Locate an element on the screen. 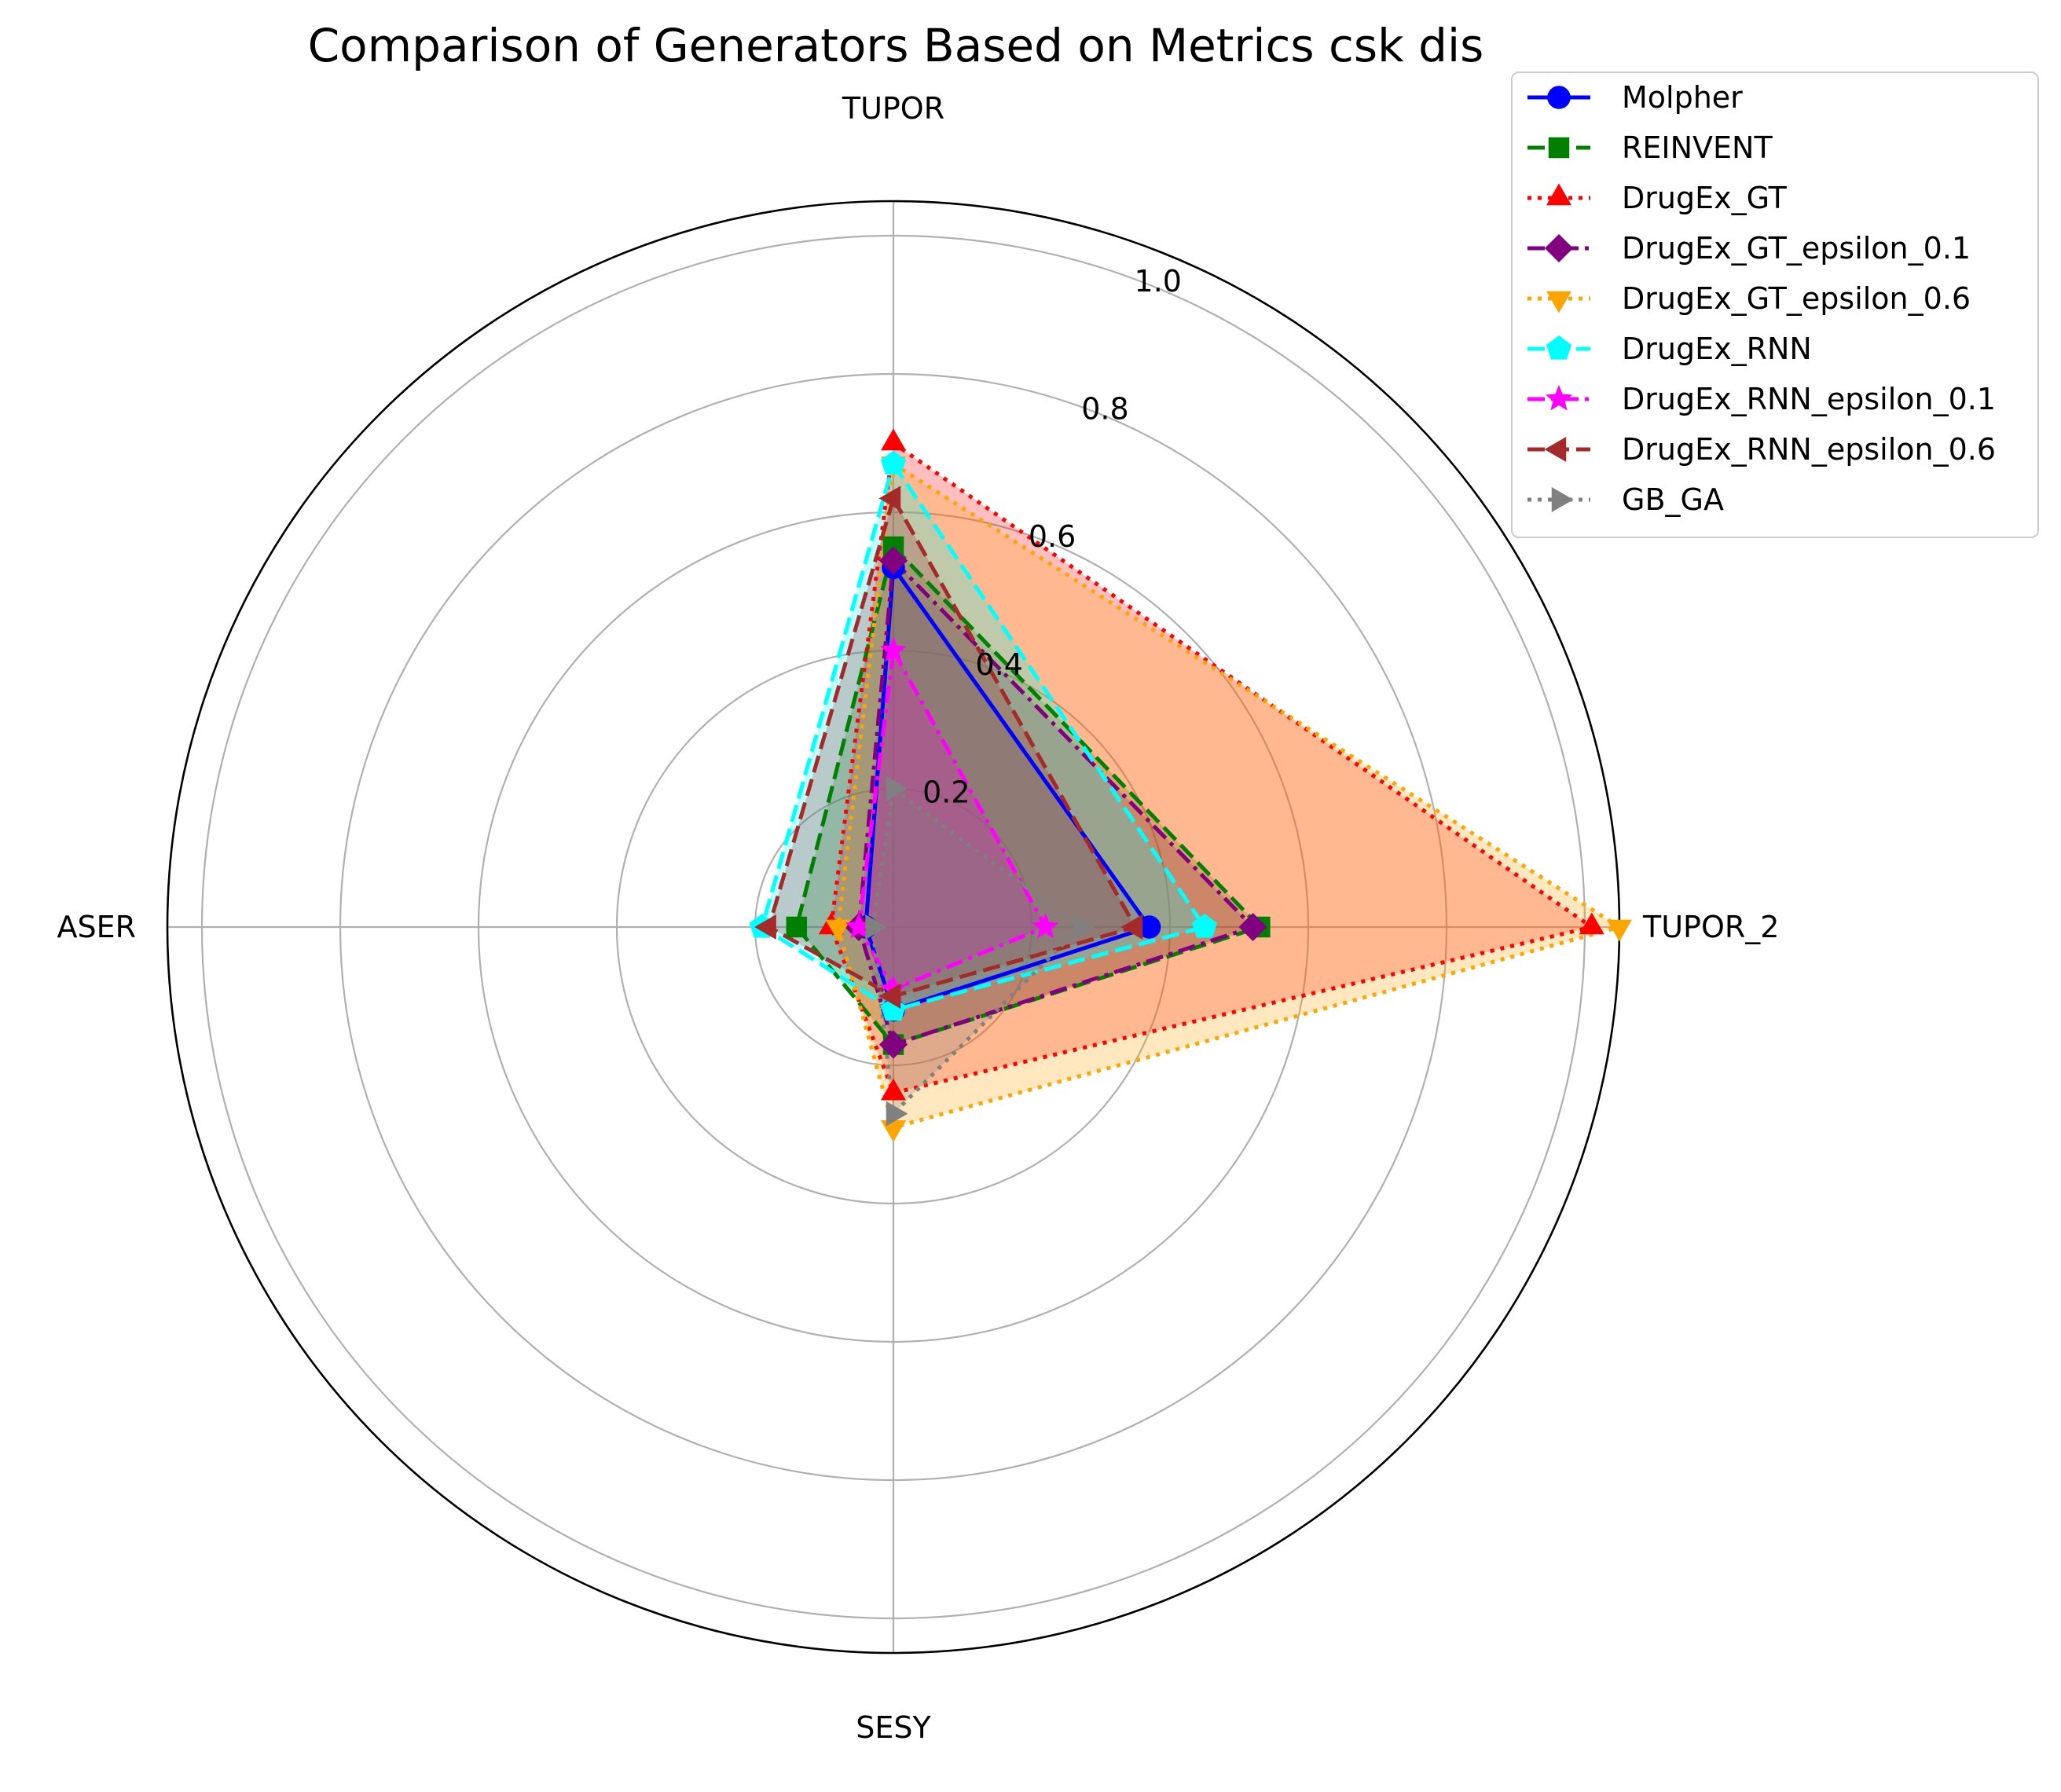  radial-tick-label: 0.6 is located at coordinates (1052, 536).